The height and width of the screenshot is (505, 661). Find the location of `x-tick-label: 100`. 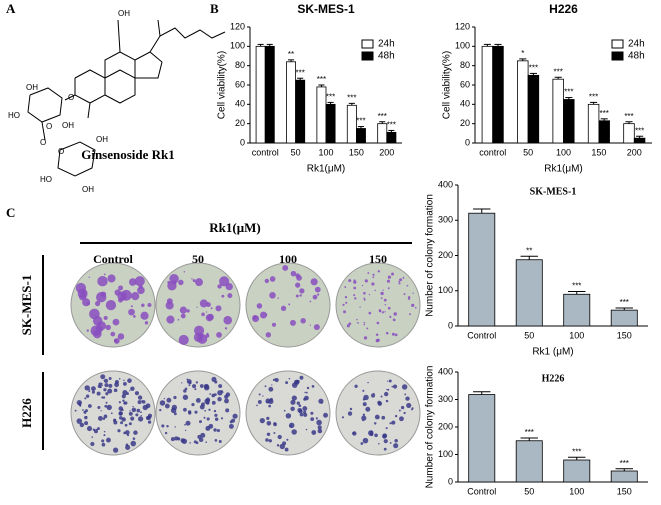

x-tick-label: 100 is located at coordinates (576, 491).